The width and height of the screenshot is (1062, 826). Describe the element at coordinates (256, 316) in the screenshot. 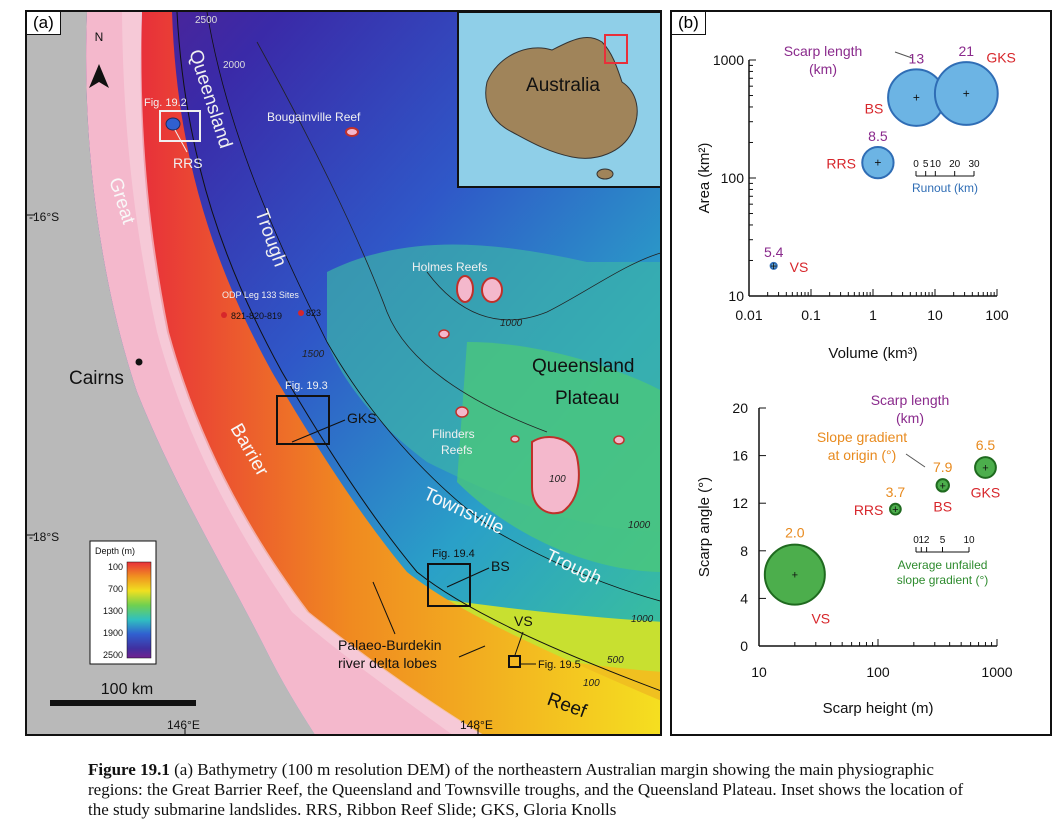

I see `place-odp-sites: 821-820-819` at that location.